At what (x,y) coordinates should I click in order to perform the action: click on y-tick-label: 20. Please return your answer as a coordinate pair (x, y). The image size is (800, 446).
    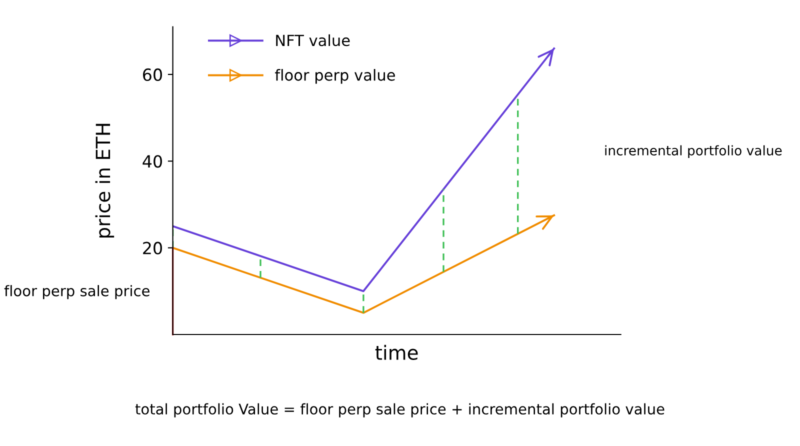
    Looking at the image, I should click on (152, 248).